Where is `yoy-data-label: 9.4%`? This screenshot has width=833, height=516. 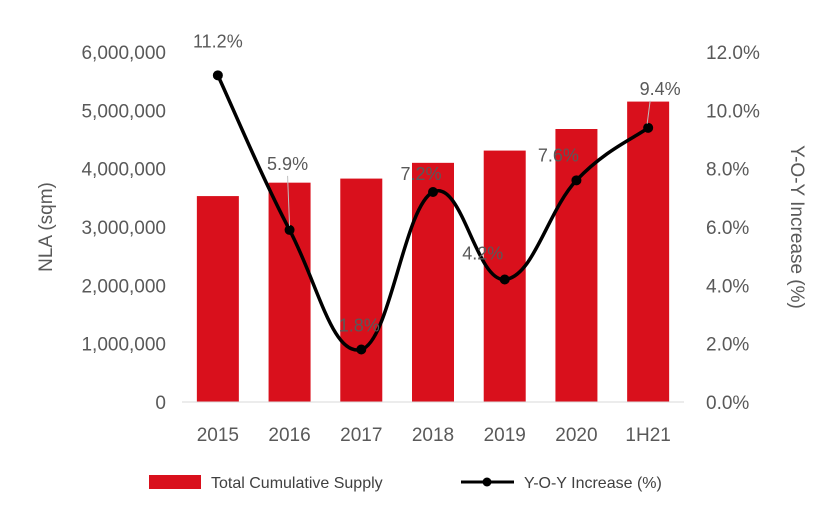 yoy-data-label: 9.4% is located at coordinates (660, 89).